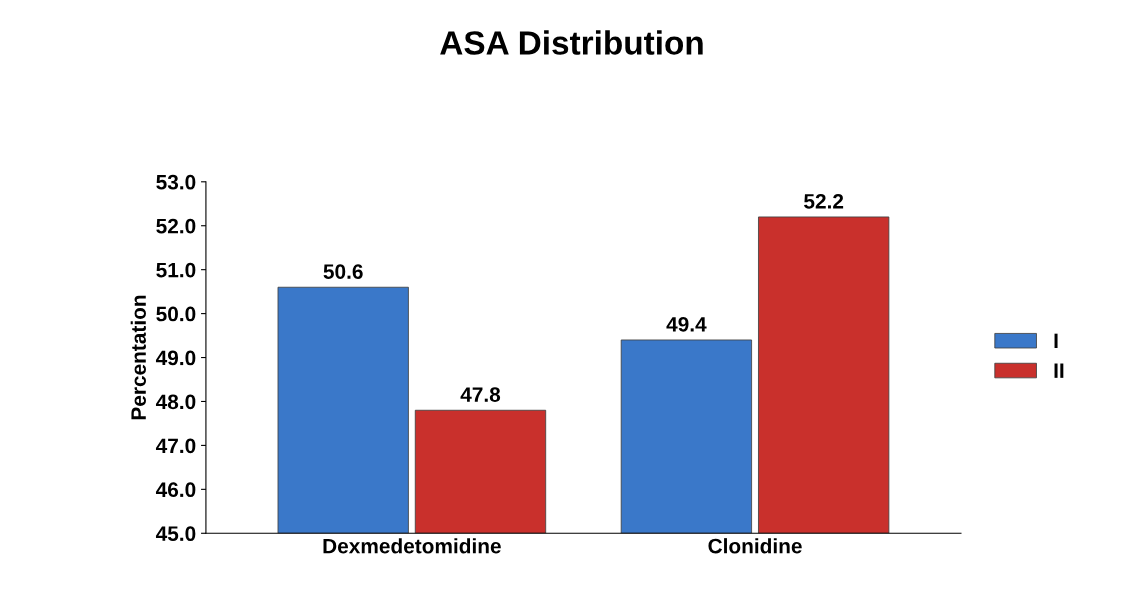  Describe the element at coordinates (686, 324) in the screenshot. I see `data-label: 49.4` at that location.